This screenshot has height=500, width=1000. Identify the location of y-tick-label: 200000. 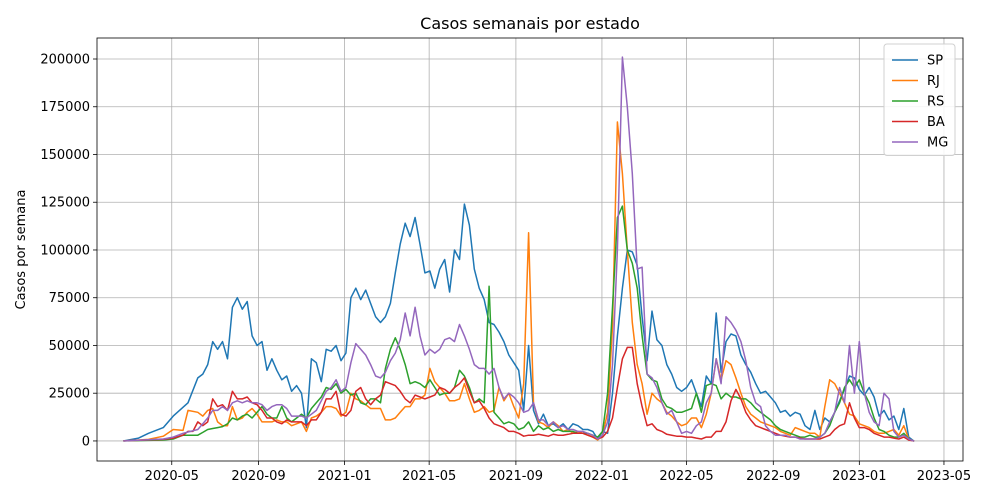
(65, 60).